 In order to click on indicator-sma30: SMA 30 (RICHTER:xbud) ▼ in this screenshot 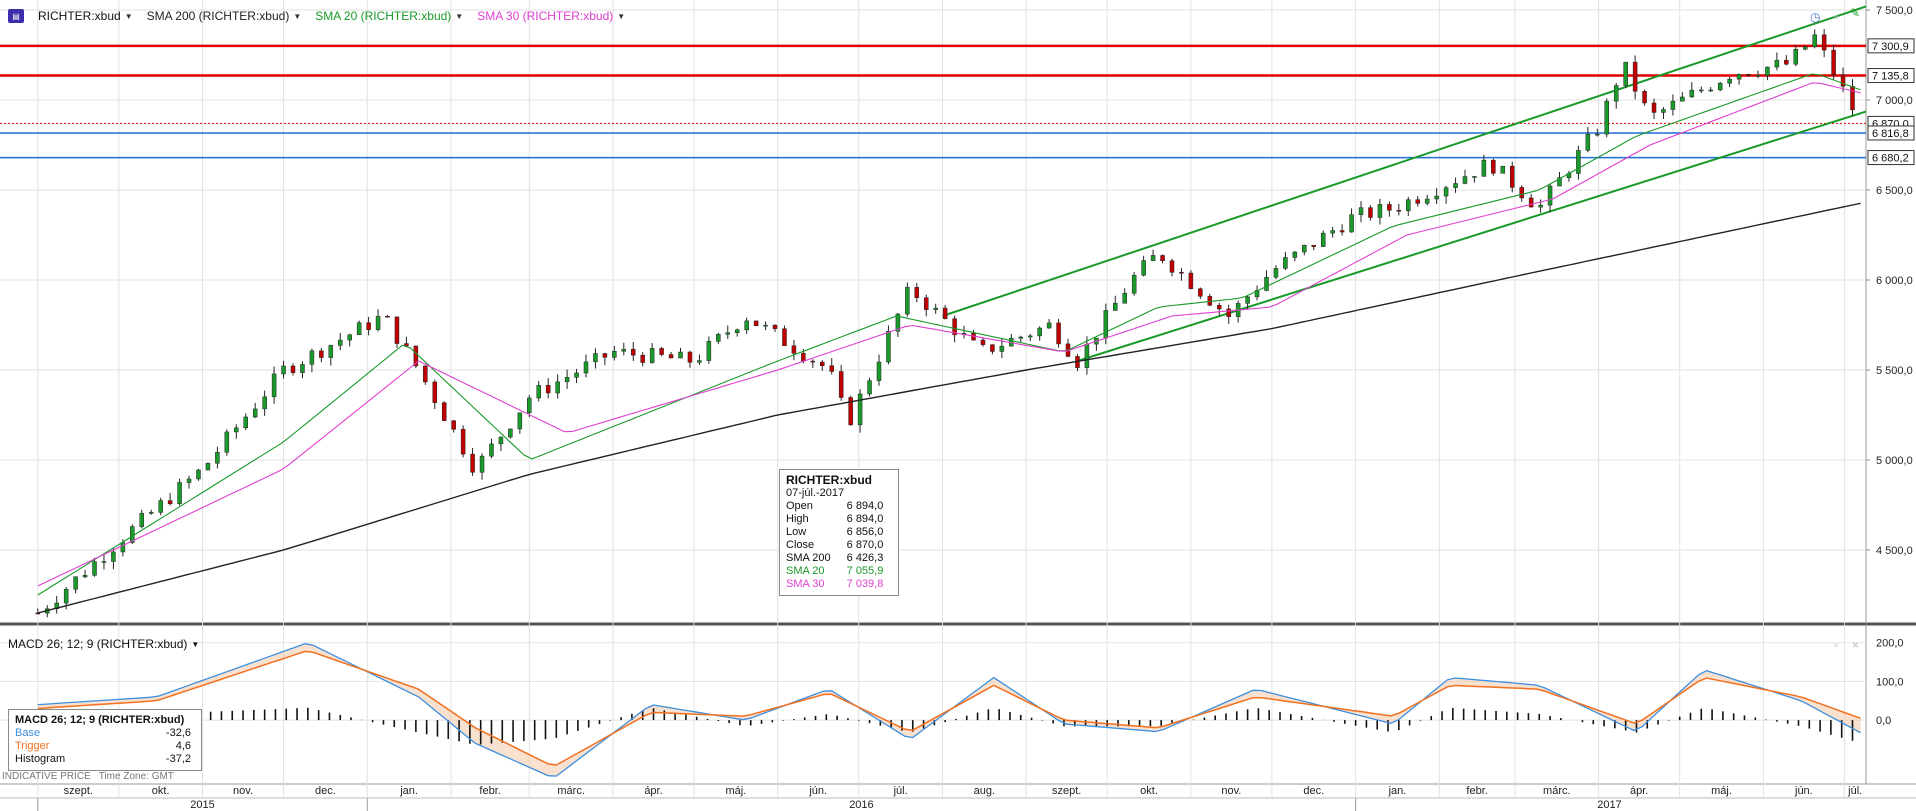, I will do `click(551, 16)`.